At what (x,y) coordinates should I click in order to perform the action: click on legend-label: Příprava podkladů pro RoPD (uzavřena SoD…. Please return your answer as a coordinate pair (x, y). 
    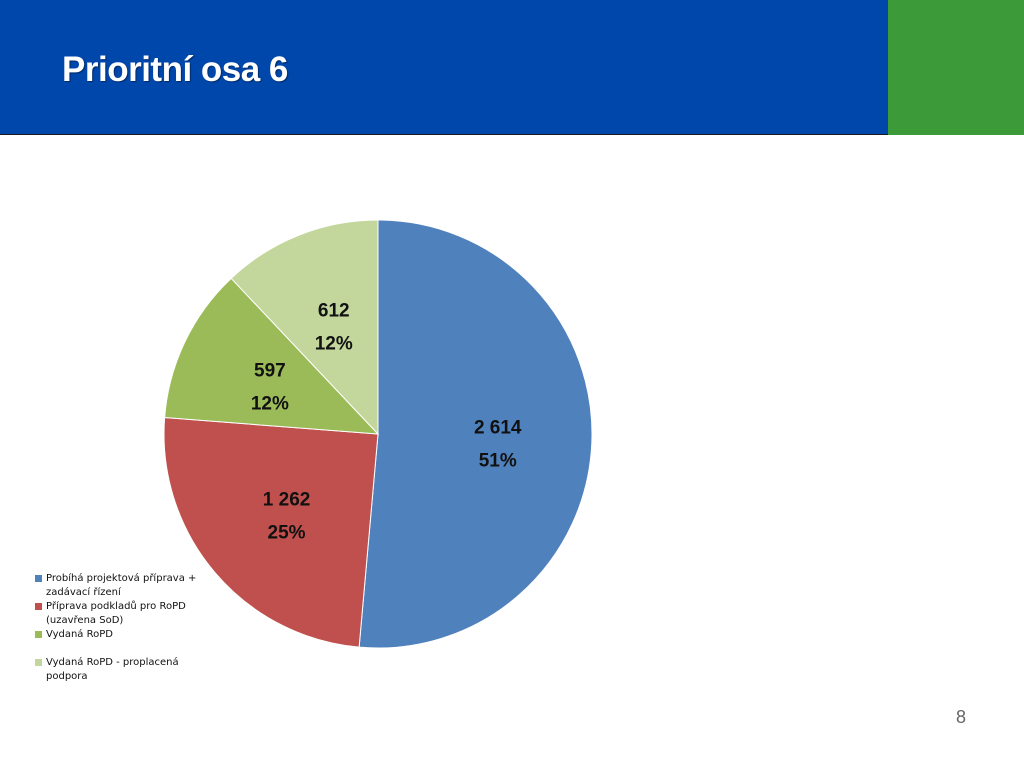
    Looking at the image, I should click on (116, 613).